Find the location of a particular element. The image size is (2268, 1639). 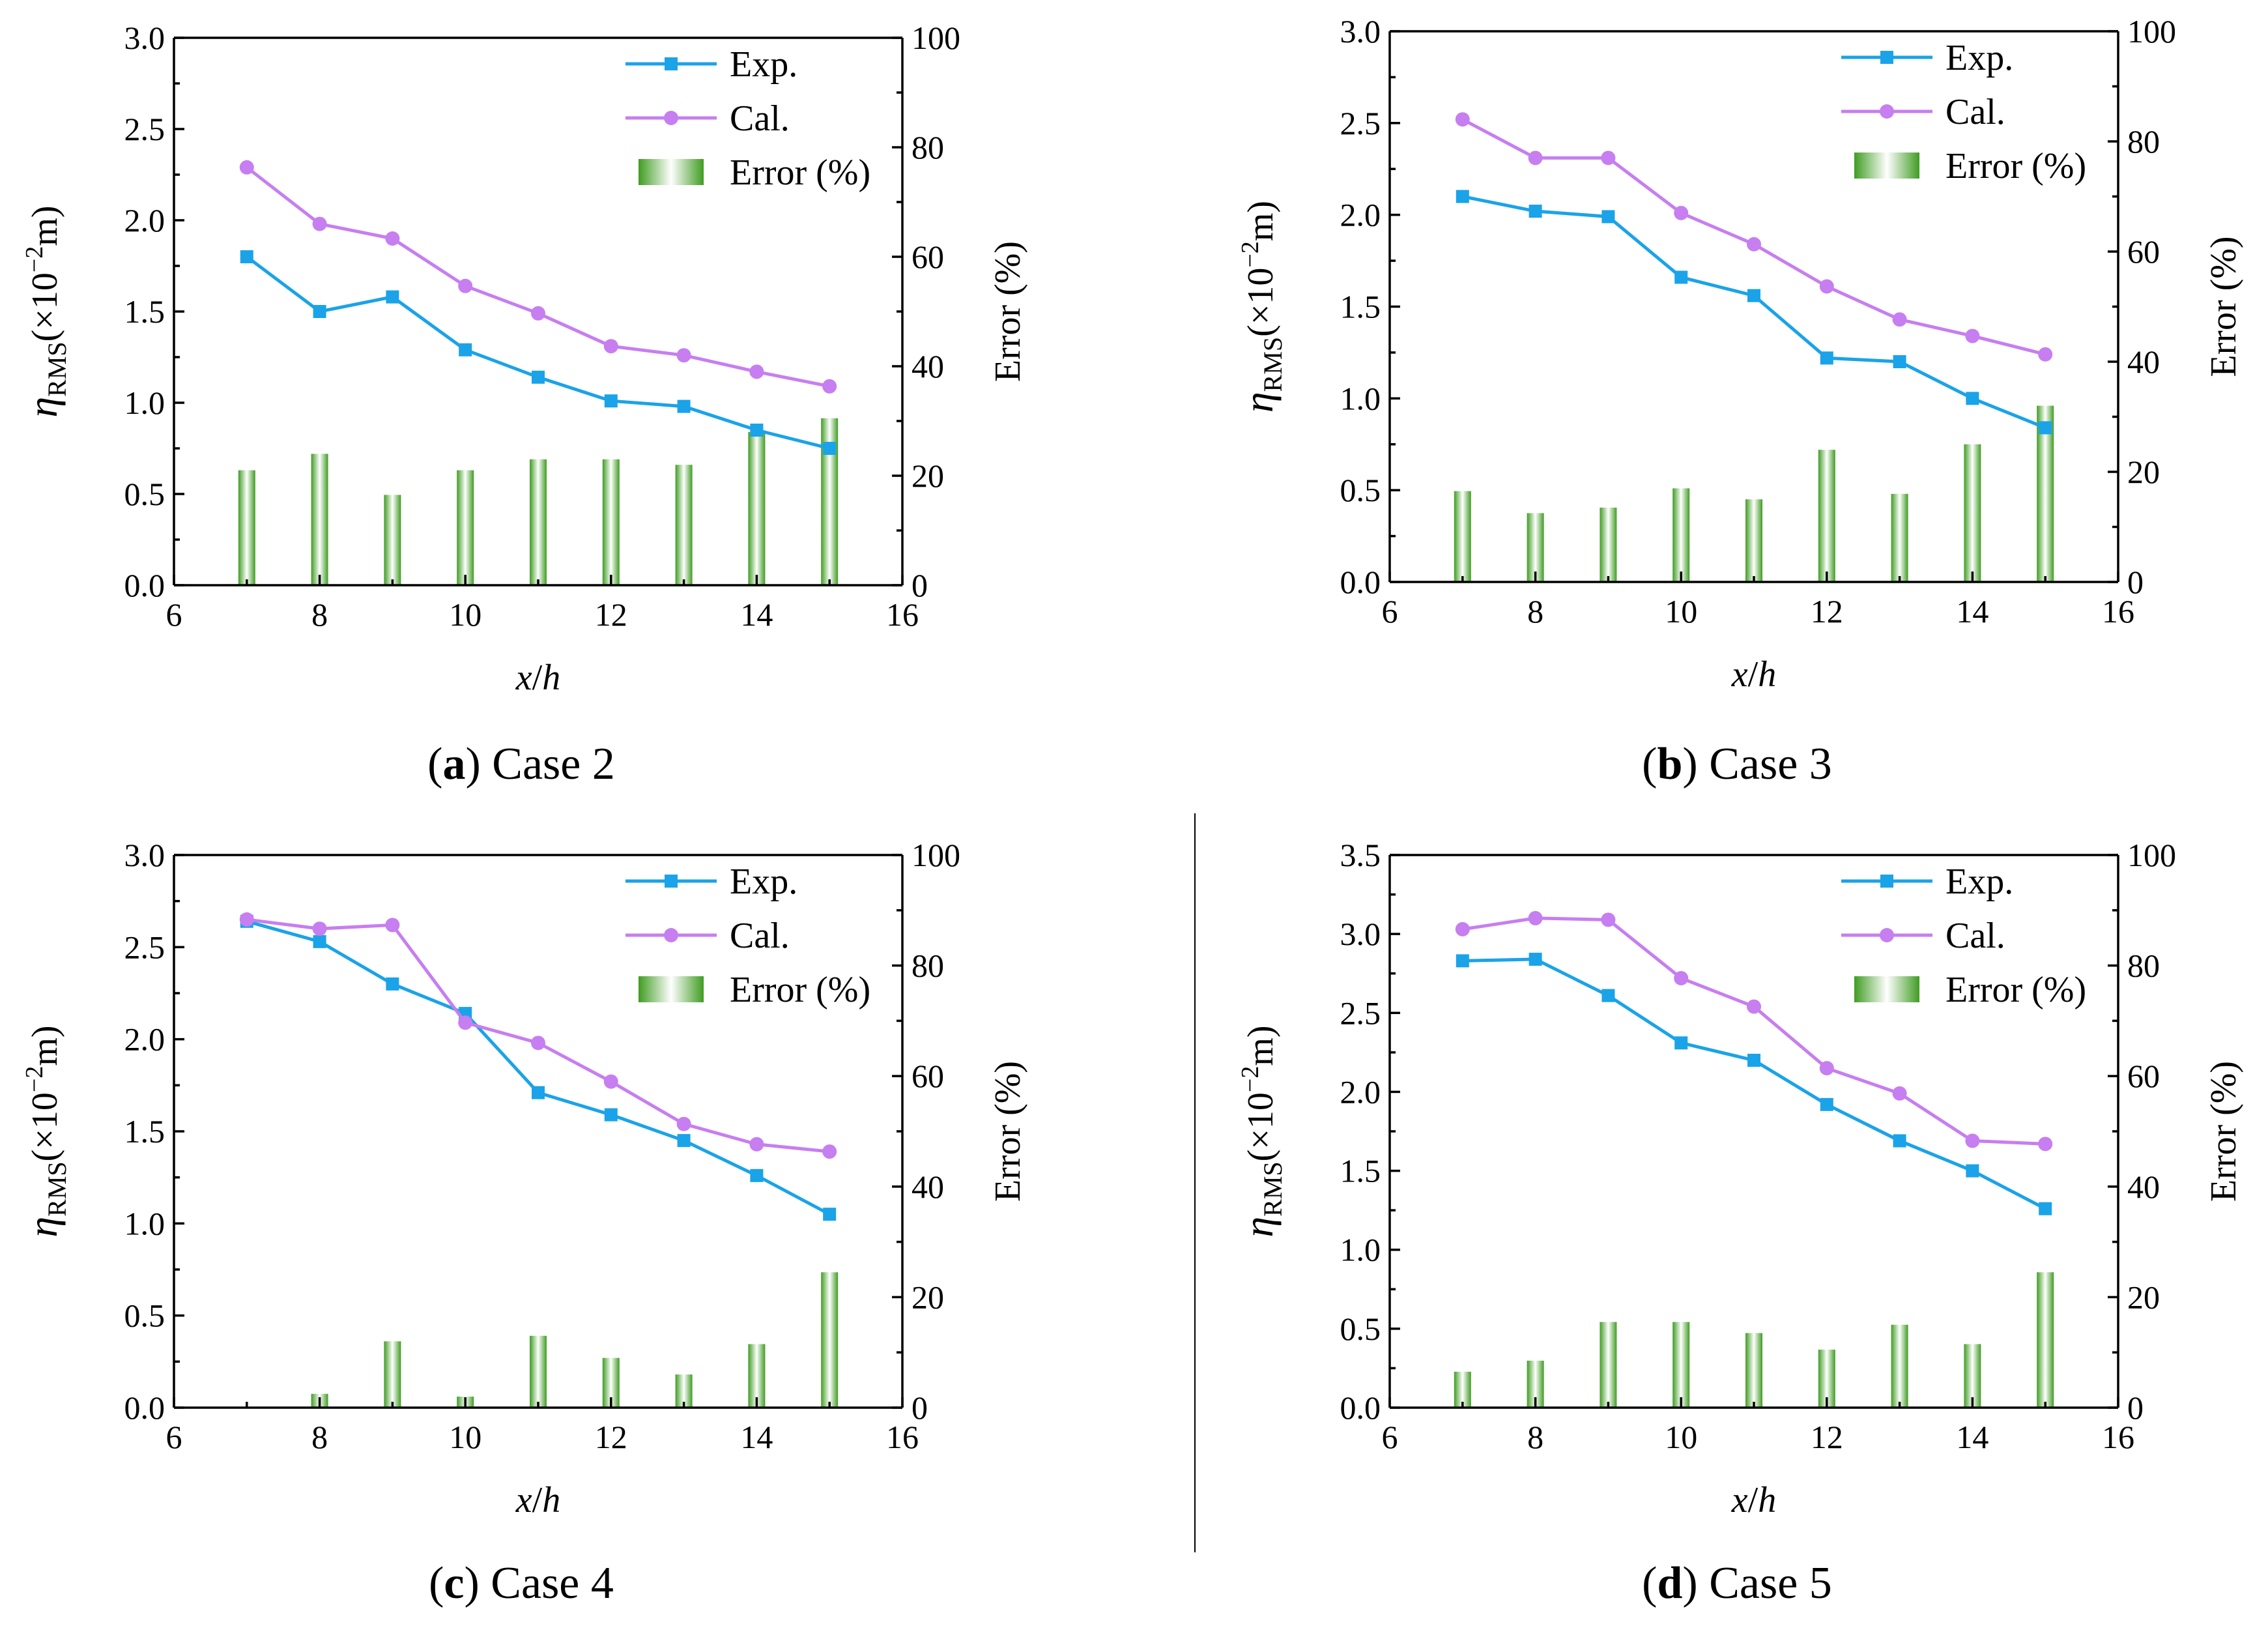

legend-error-label: Error (%) is located at coordinates (2015, 166).